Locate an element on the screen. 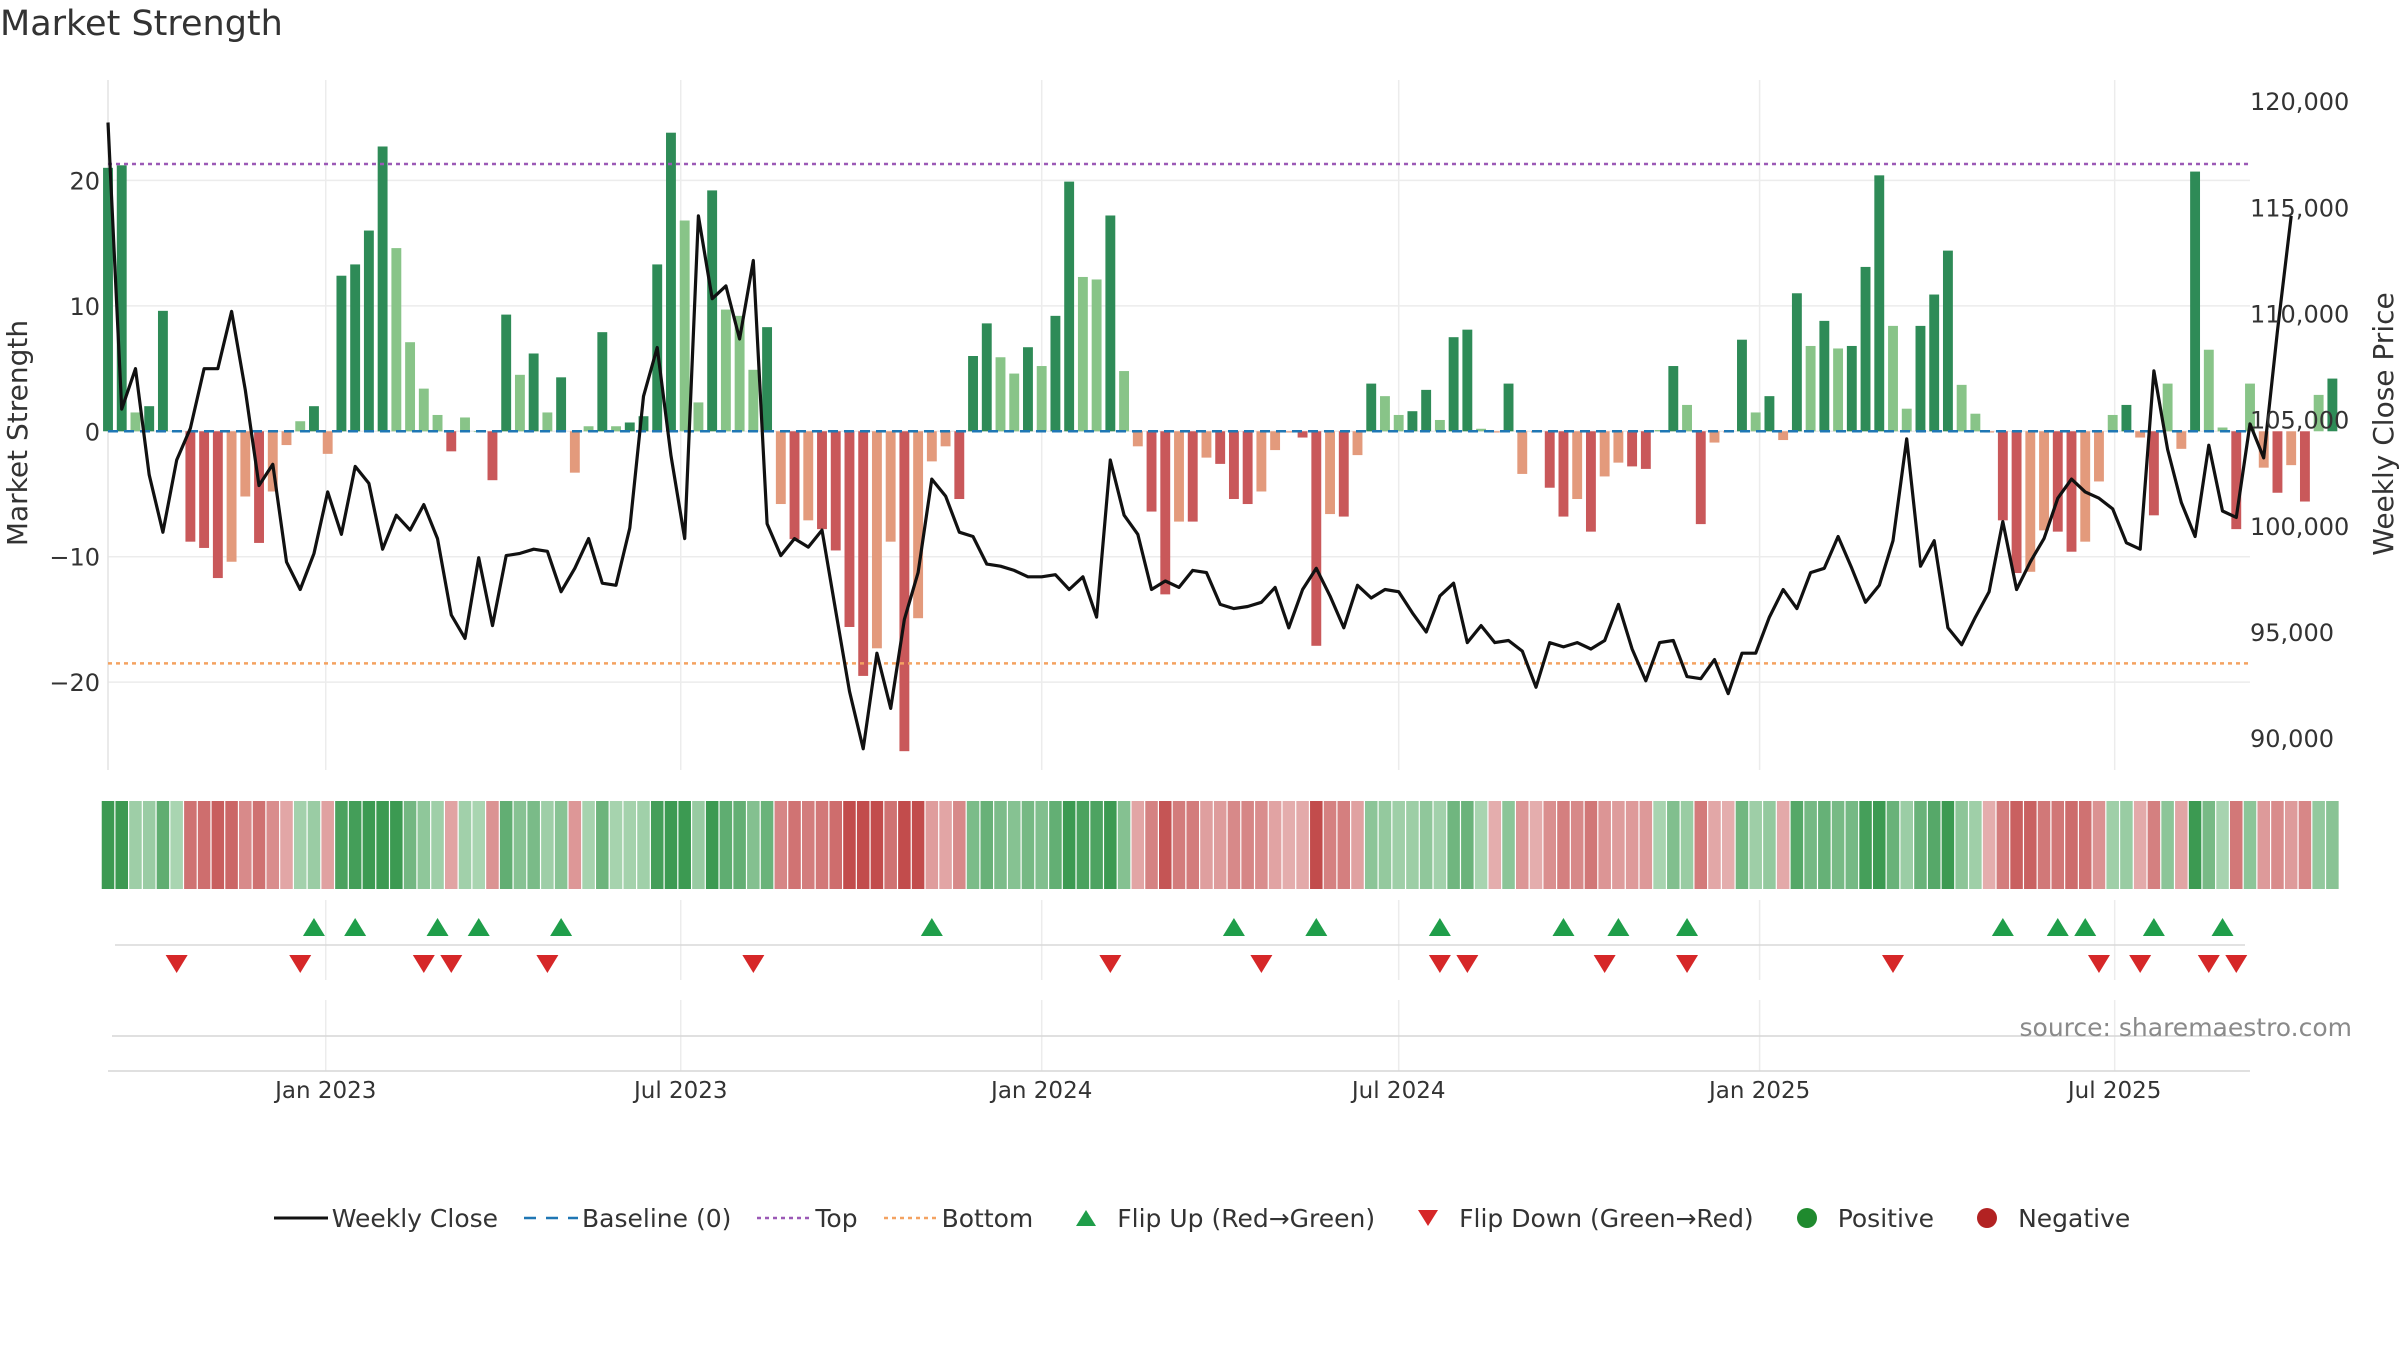  right-axis-label: Weekly Close Price is located at coordinates (2383, 423).